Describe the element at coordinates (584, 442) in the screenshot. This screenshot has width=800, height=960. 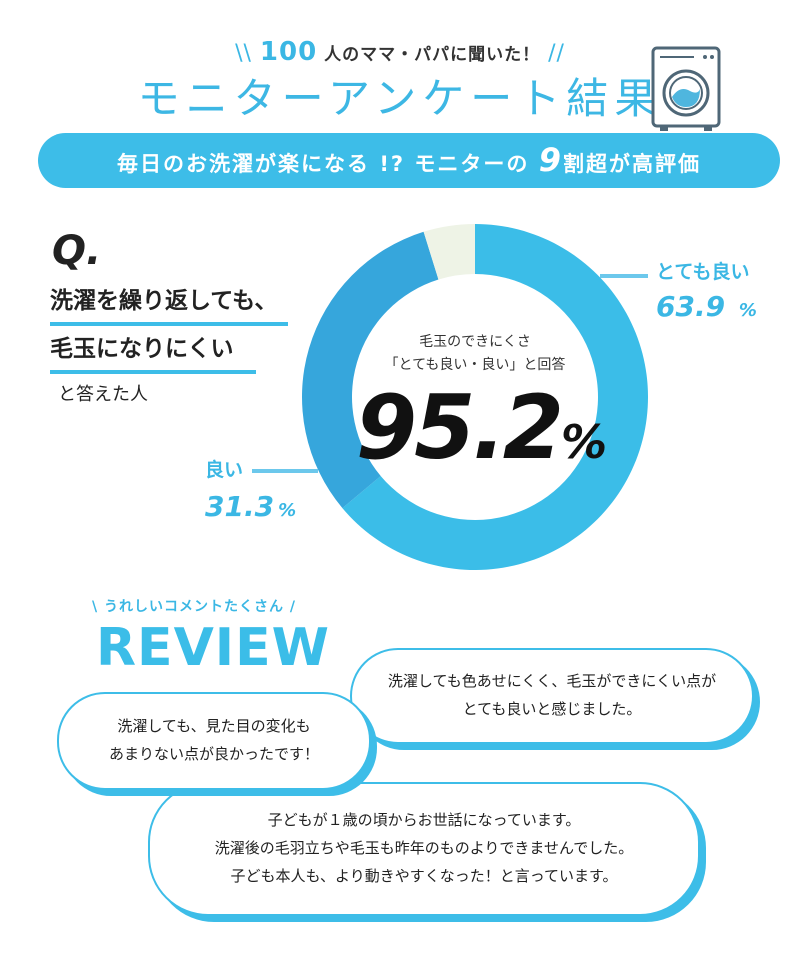
I see `total-unit: %` at that location.